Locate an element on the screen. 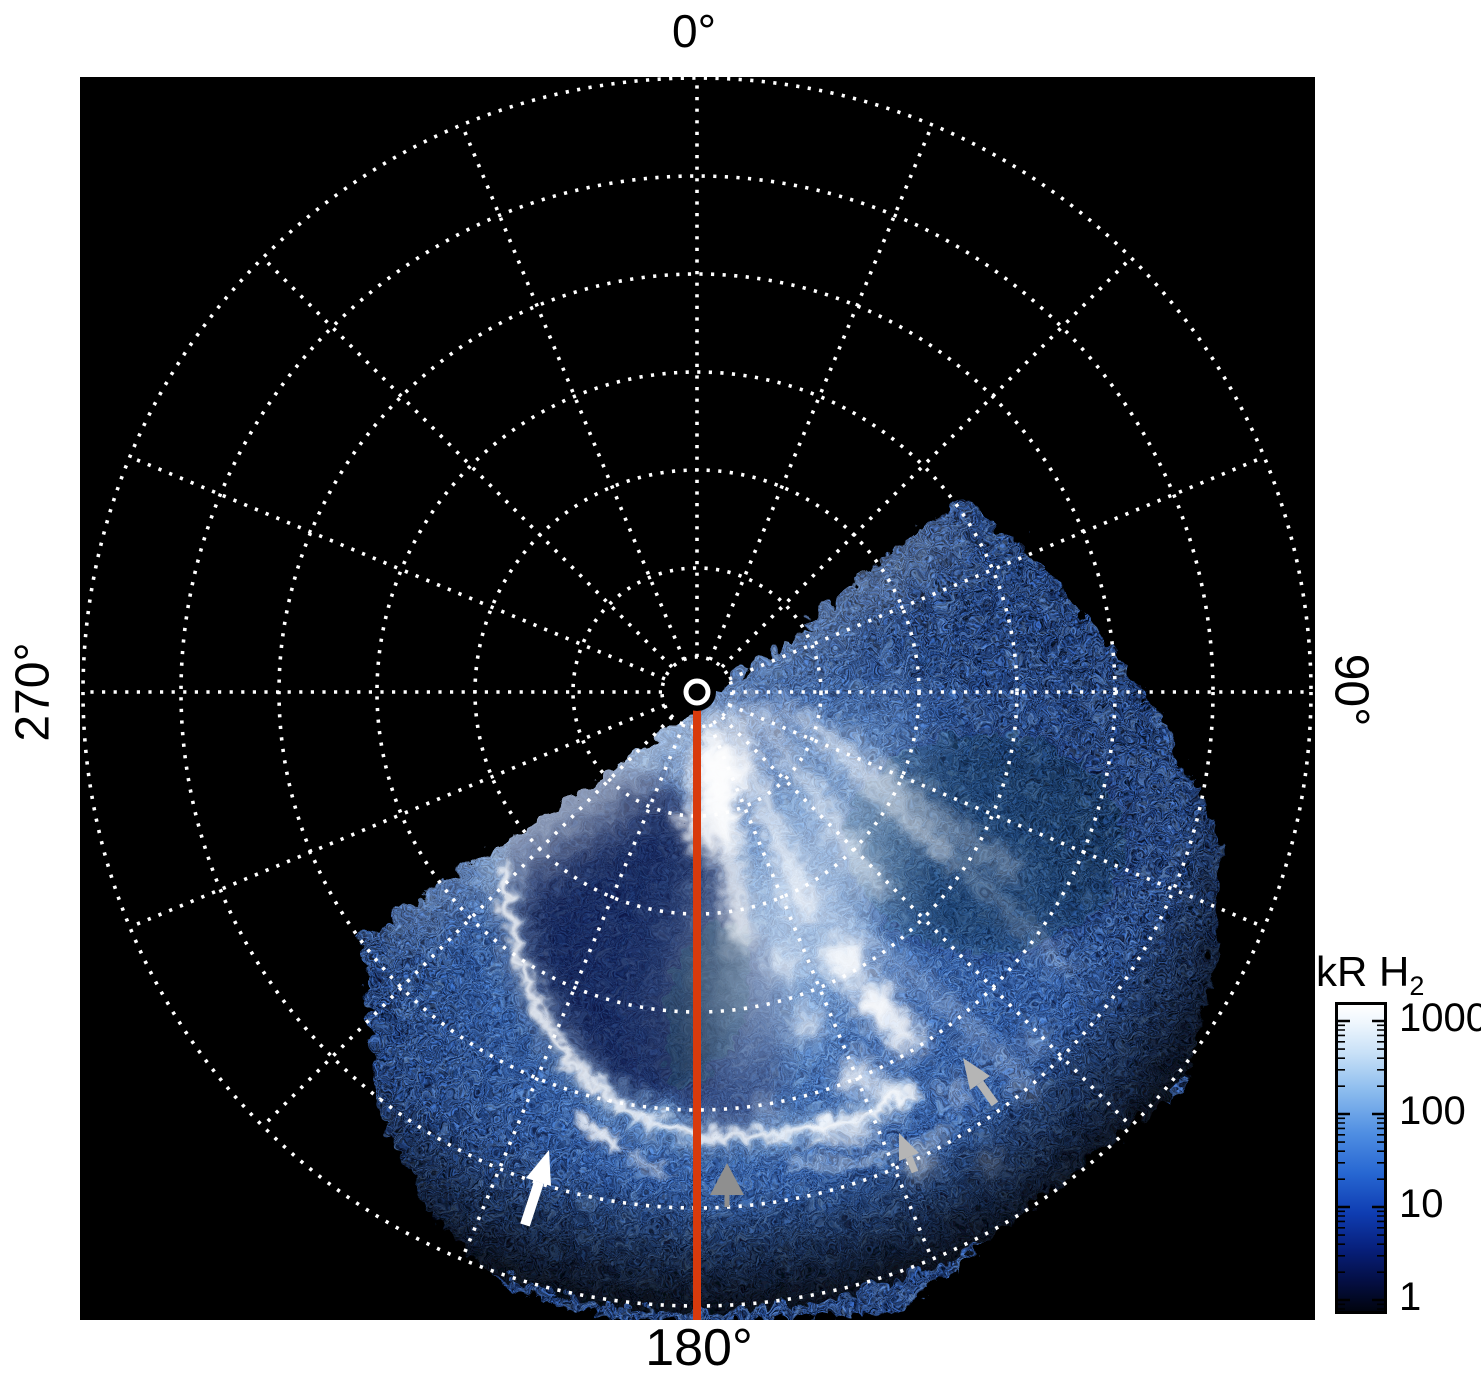 Image resolution: width=1481 pixels, height=1386 pixels. colorbar-tick-10: 10 is located at coordinates (1421, 1204).